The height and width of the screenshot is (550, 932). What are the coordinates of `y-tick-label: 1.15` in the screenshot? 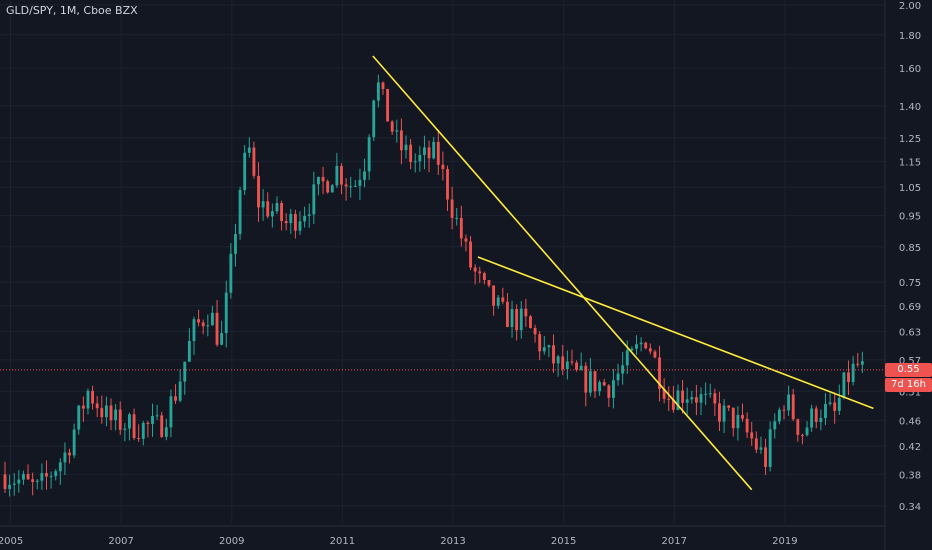 It's located at (910, 162).